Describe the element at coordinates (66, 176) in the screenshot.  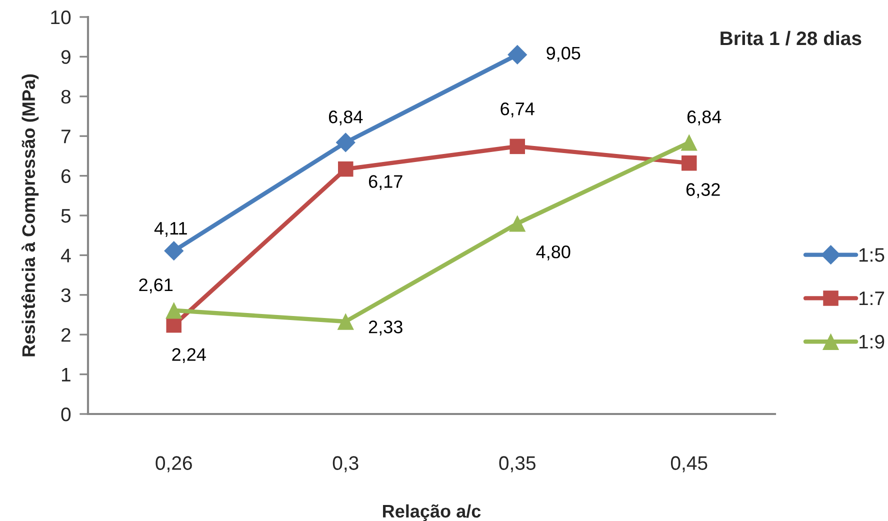
I see `y-tick-label: 6` at that location.